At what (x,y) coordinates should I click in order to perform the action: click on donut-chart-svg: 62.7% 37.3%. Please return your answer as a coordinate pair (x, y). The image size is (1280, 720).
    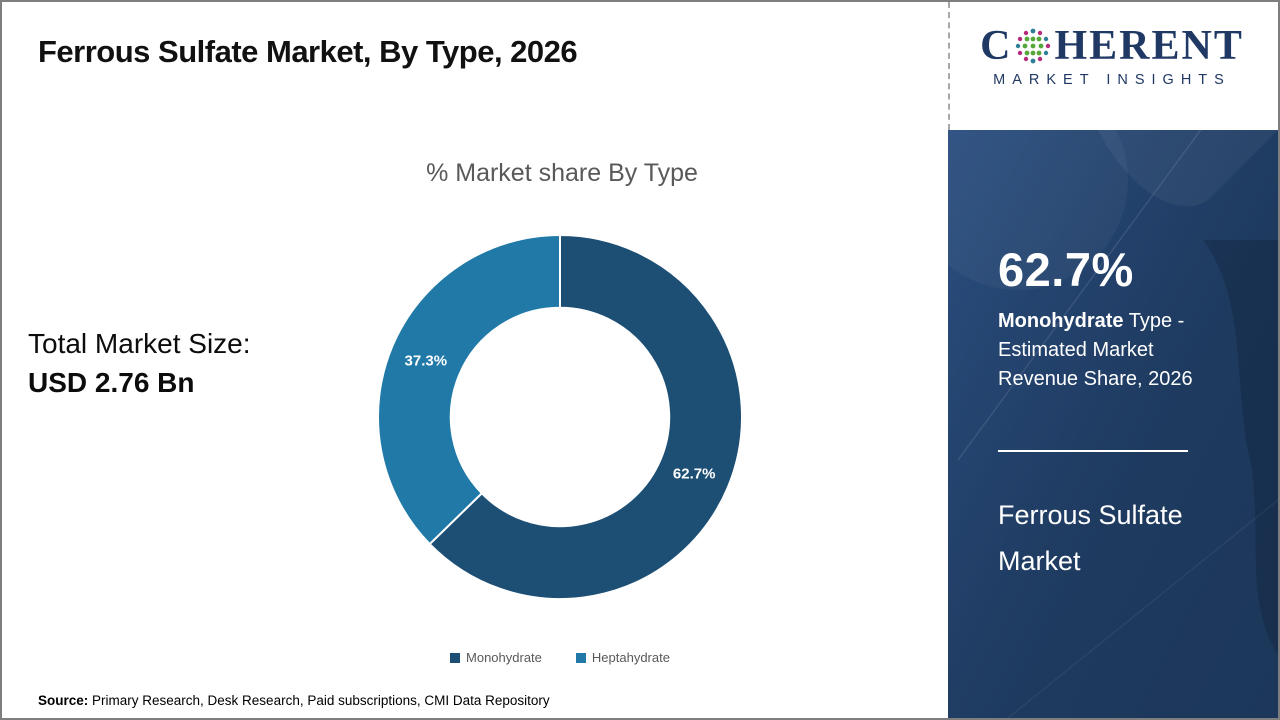
    Looking at the image, I should click on (560, 416).